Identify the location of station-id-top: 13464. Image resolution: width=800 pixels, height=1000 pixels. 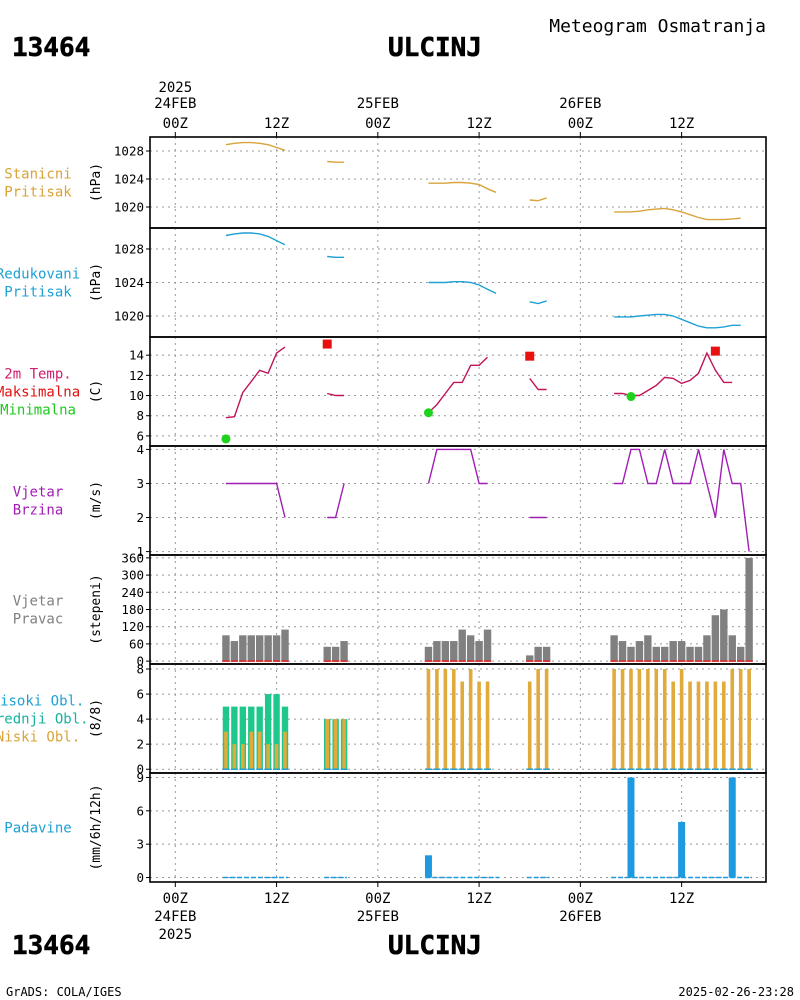
(51, 48).